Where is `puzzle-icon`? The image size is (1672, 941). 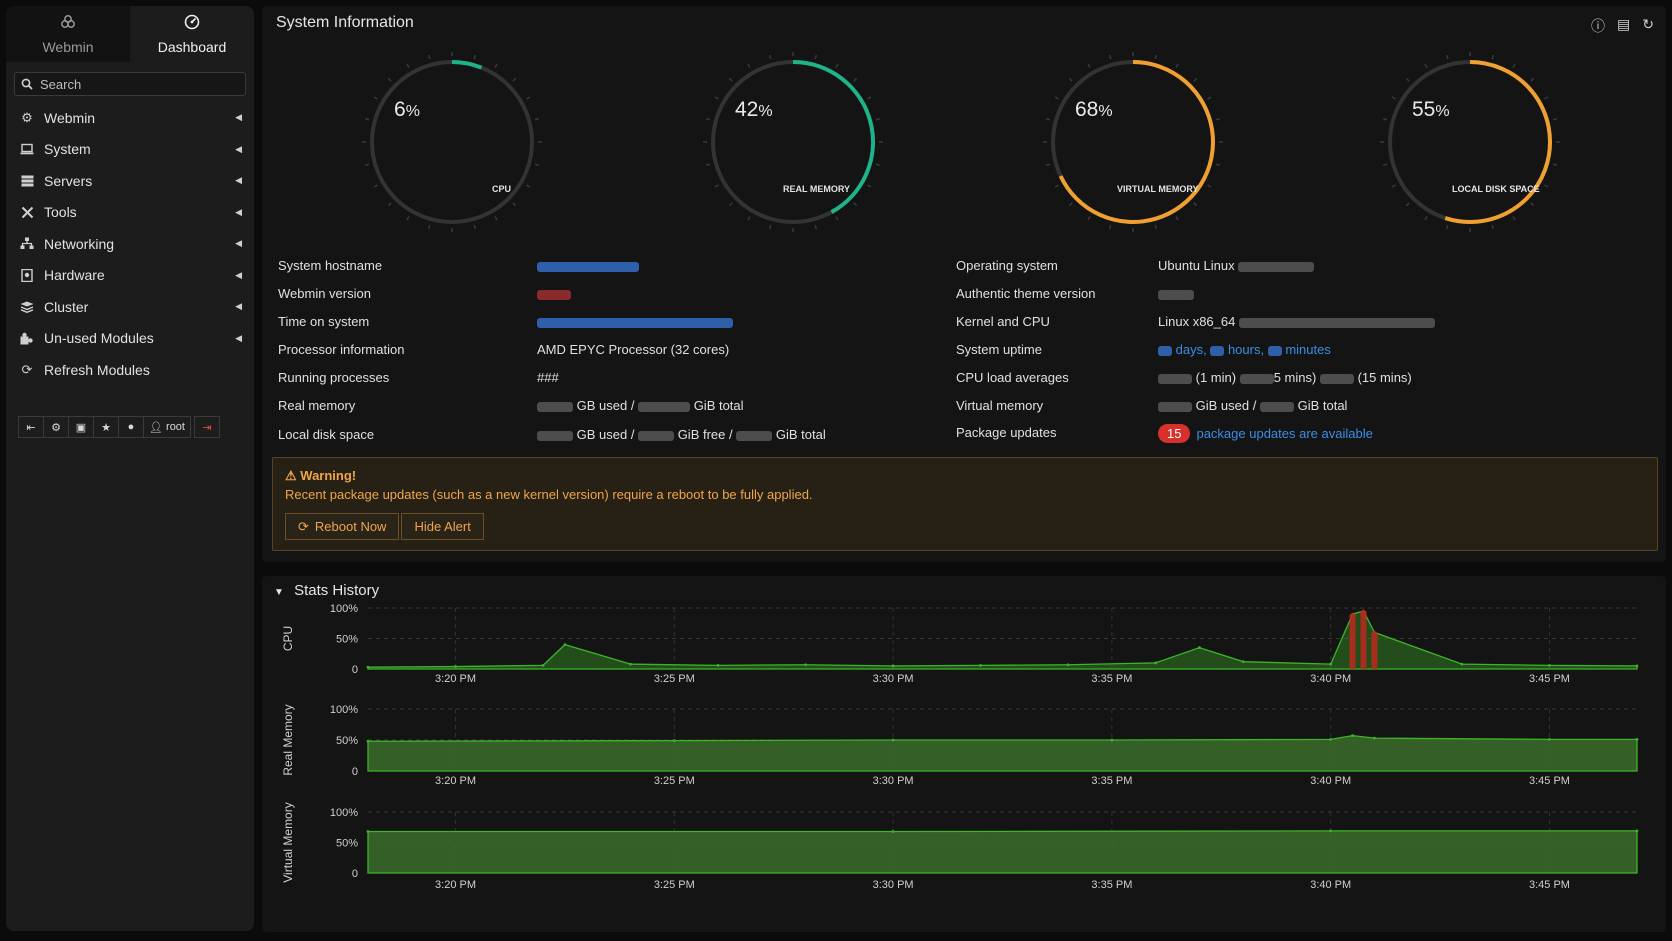 puzzle-icon is located at coordinates (27, 338).